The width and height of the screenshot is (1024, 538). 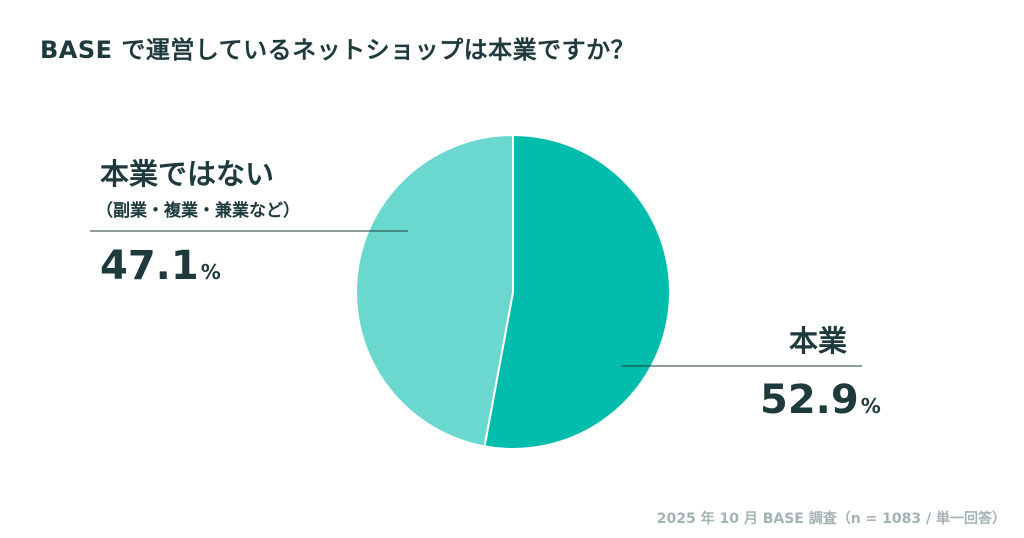 What do you see at coordinates (577, 292) in the screenshot?
I see `pie-slice-honkyo` at bounding box center [577, 292].